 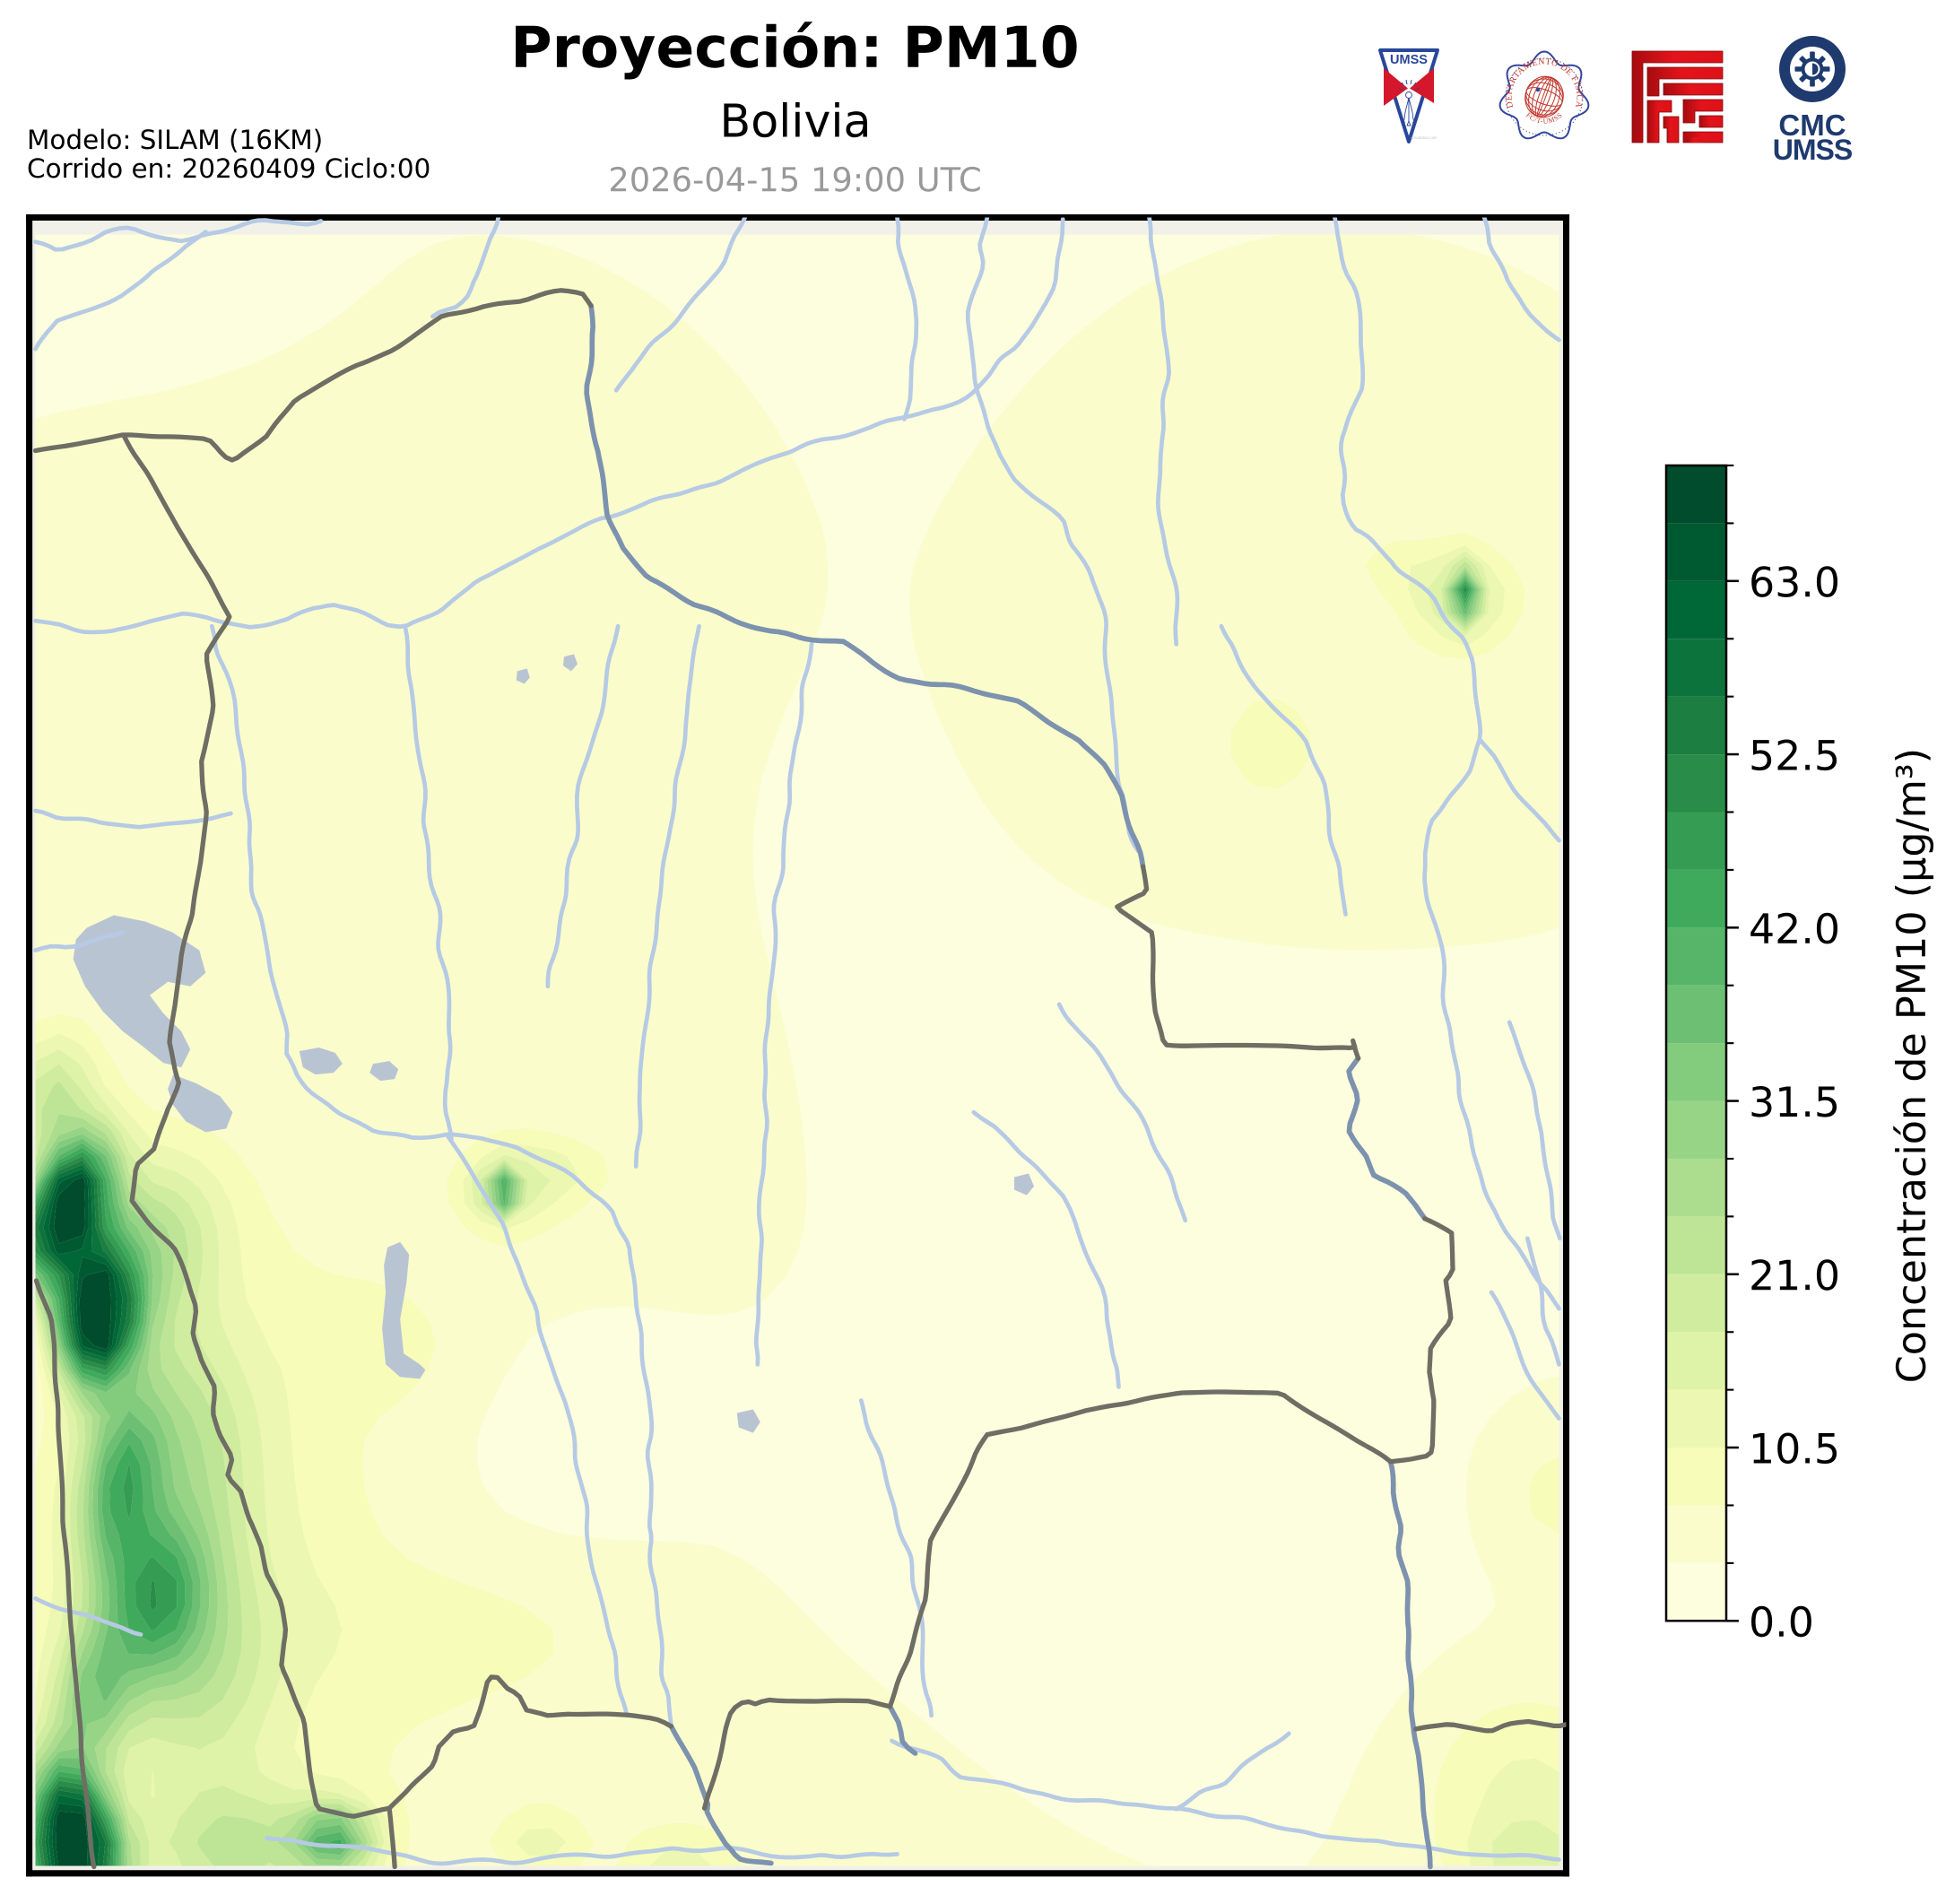 I want to click on svg-text: creadictiva.com, so click(x=1424, y=137).